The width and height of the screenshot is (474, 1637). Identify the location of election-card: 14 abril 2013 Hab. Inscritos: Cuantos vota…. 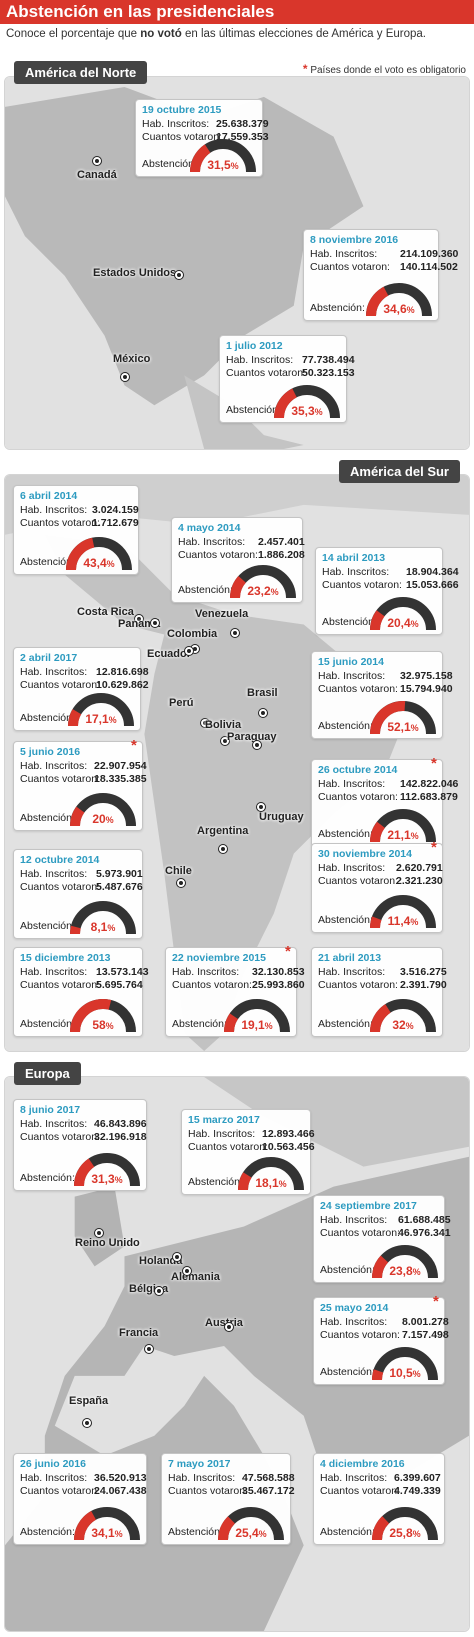
(387, 591).